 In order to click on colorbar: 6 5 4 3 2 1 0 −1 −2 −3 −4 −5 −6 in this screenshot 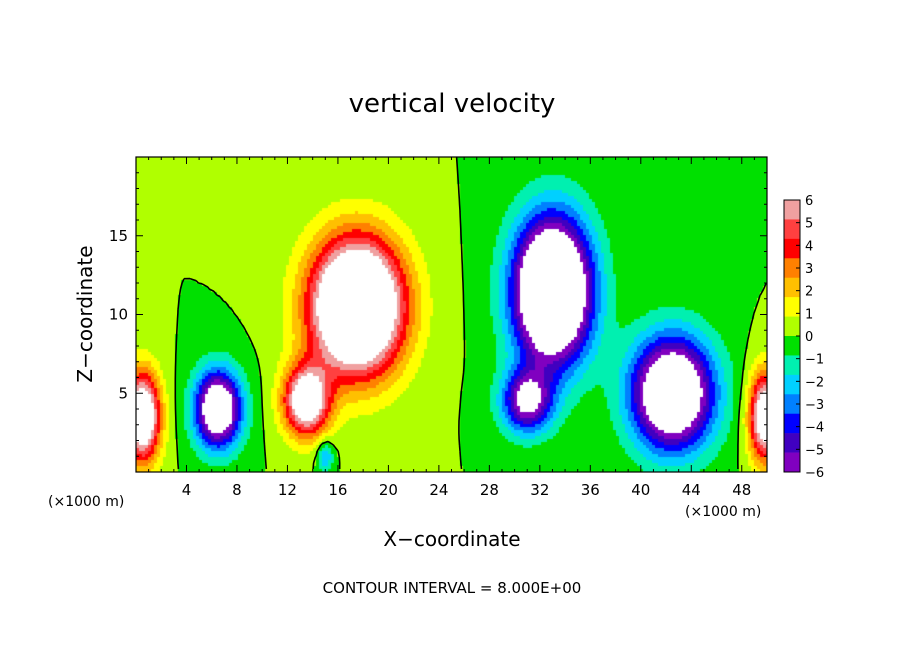, I will do `click(803, 337)`.